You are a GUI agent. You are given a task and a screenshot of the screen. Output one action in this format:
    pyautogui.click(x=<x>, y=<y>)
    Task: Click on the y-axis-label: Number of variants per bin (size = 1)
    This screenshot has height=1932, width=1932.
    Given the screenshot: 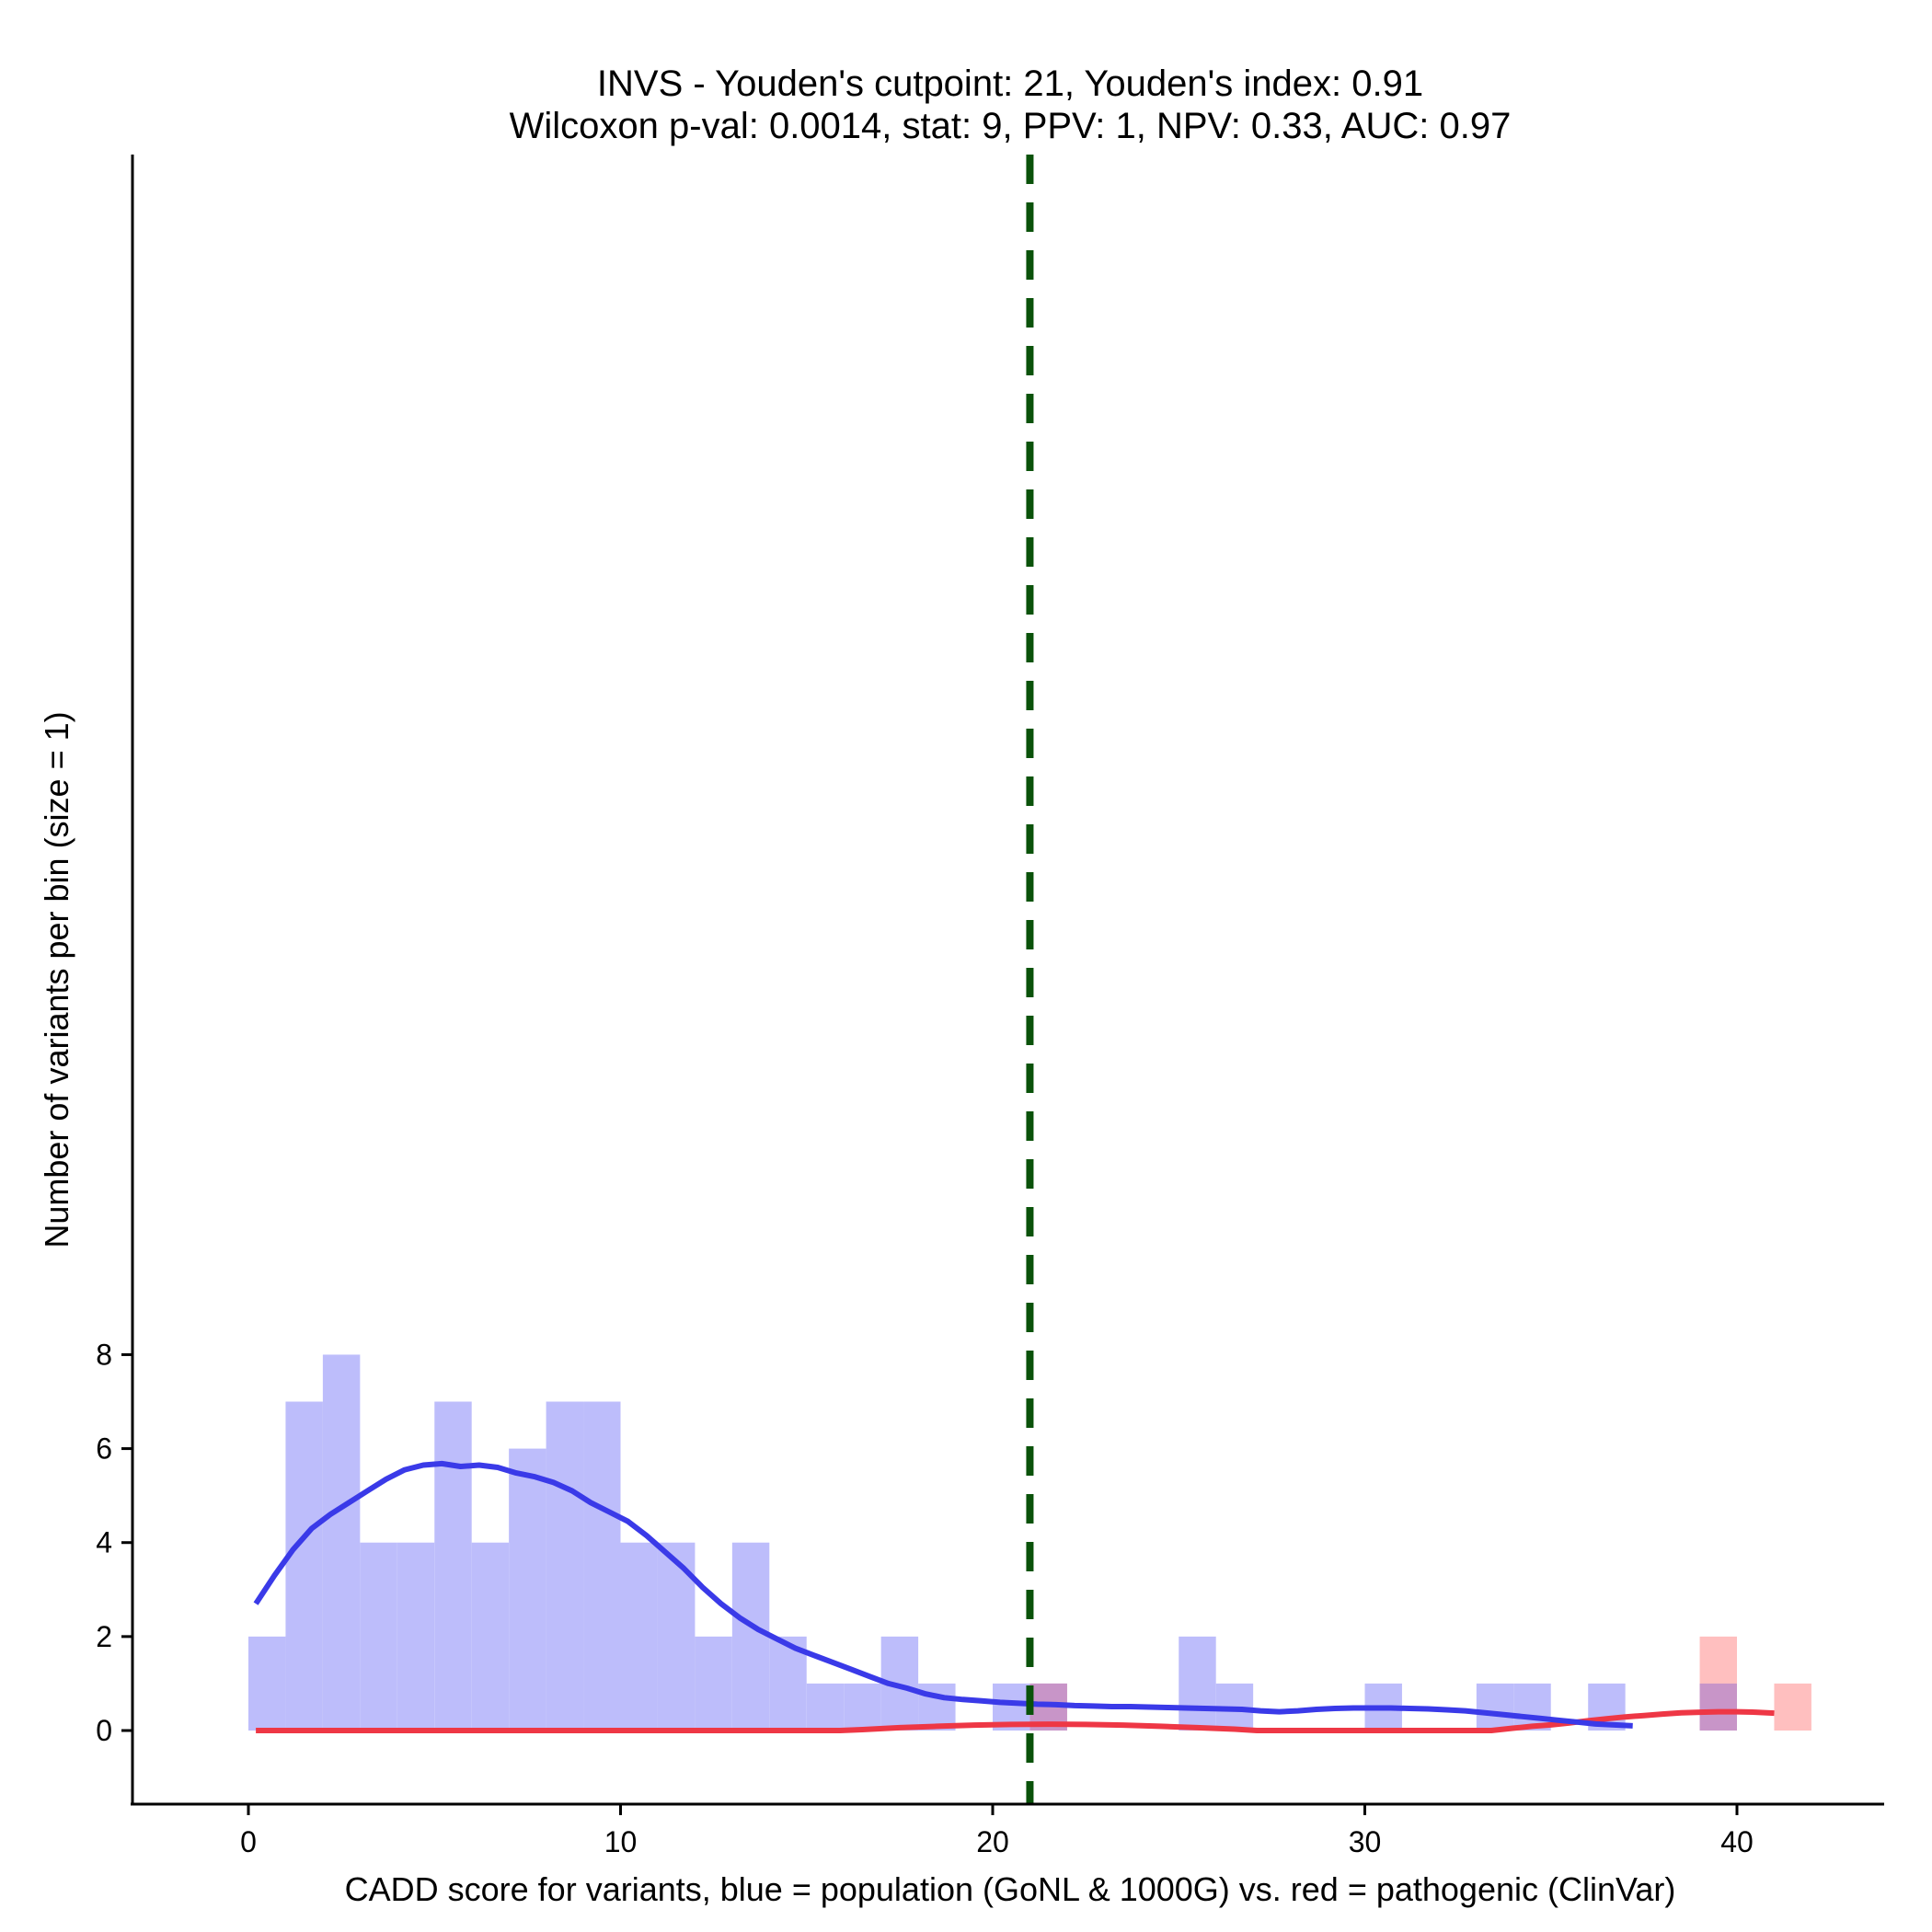 What is the action you would take?
    pyautogui.click(x=56, y=979)
    